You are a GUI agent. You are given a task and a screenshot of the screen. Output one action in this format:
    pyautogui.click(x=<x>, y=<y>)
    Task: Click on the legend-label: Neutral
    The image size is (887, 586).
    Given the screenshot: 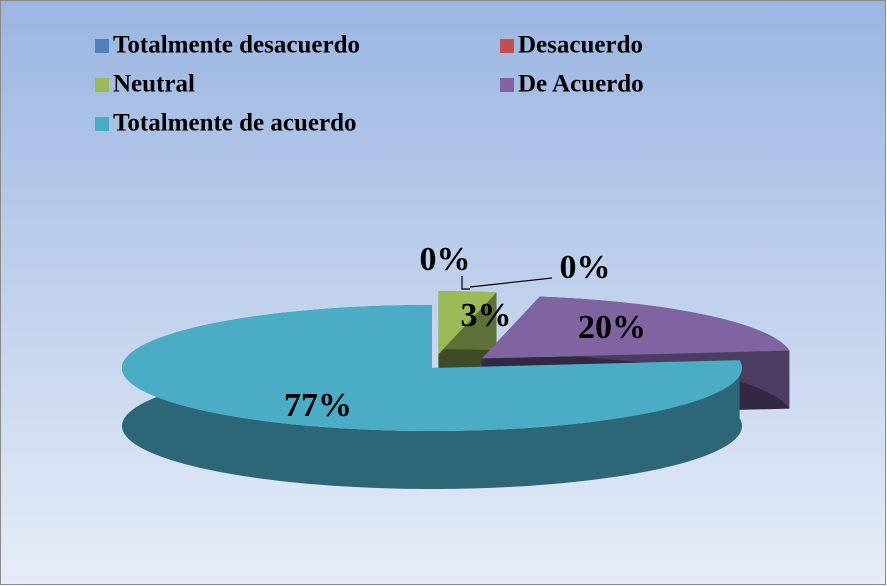 What is the action you would take?
    pyautogui.click(x=154, y=84)
    